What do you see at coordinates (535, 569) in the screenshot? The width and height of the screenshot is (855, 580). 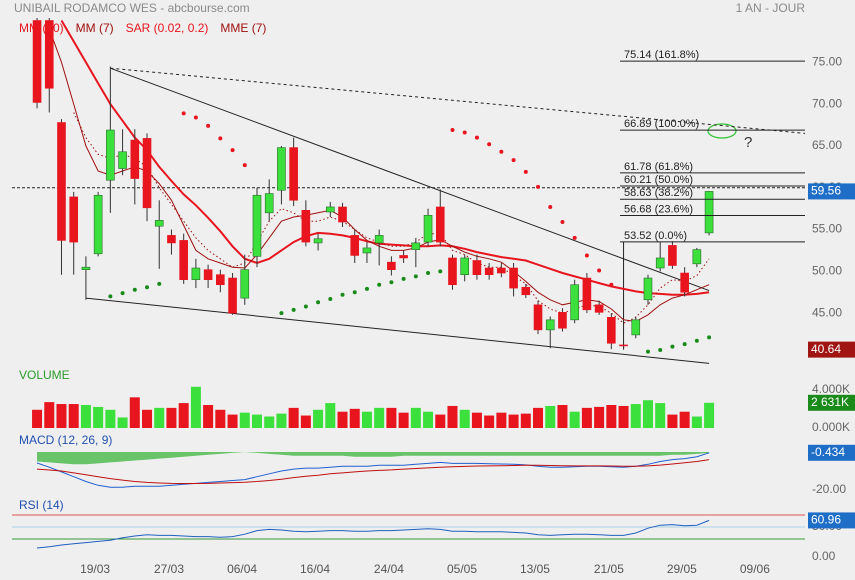 I see `x-tick-label: 13/05` at bounding box center [535, 569].